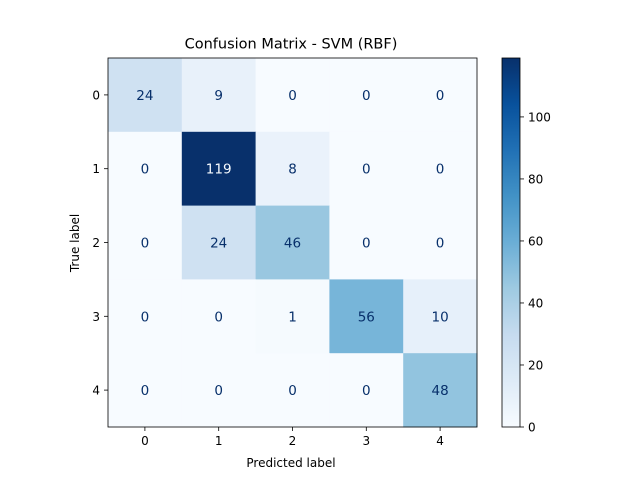 Image resolution: width=640 pixels, height=480 pixels. Describe the element at coordinates (535, 303) in the screenshot. I see `colorbar-tick-label: 40` at that location.